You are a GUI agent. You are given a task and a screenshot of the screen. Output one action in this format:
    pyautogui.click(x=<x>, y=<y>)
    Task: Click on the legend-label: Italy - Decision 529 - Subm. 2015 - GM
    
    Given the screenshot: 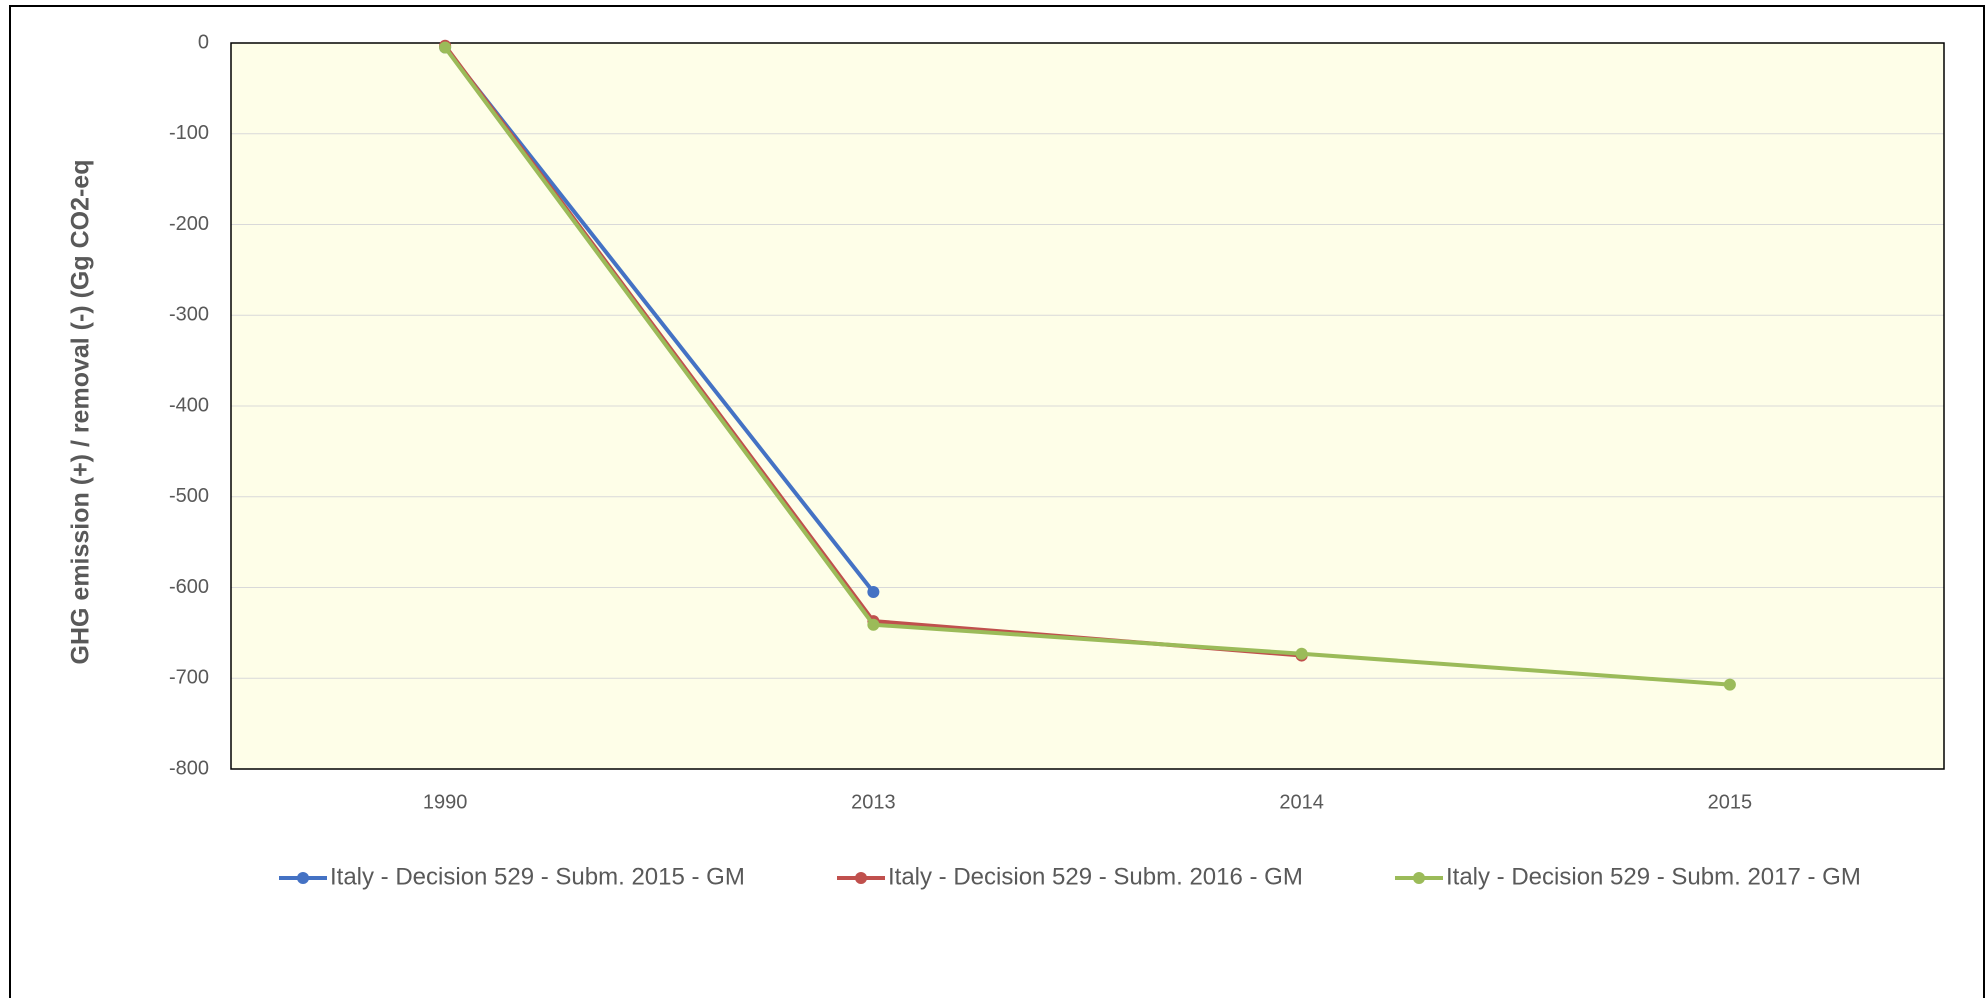 What is the action you would take?
    pyautogui.click(x=537, y=876)
    